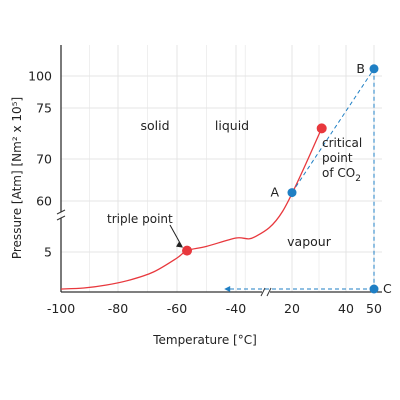 This screenshot has height=400, width=400. Describe the element at coordinates (232, 125) in the screenshot. I see `region-liquid: liquid` at that location.